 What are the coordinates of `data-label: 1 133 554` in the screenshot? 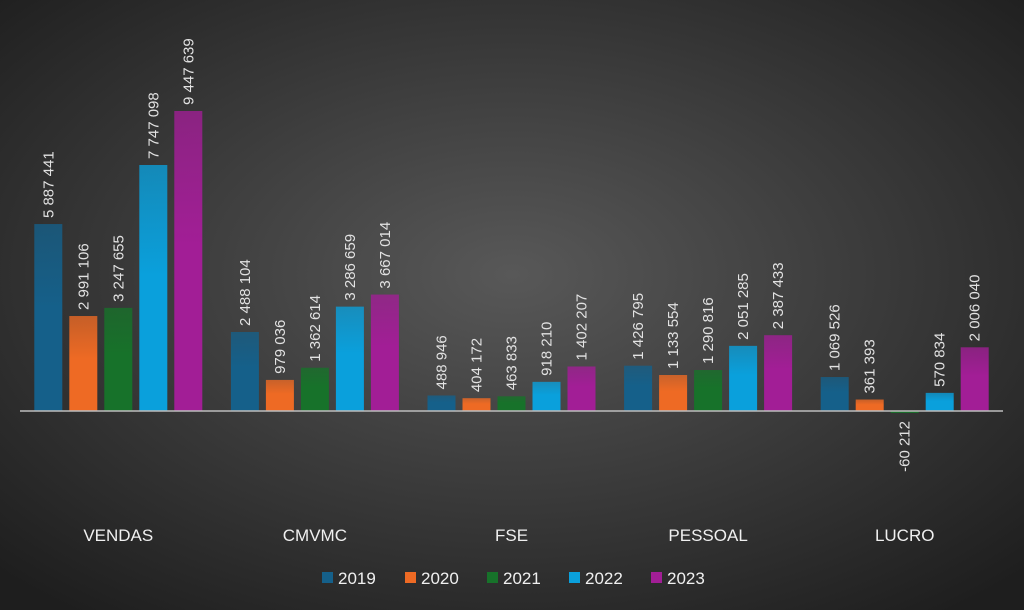 It's located at (673, 335).